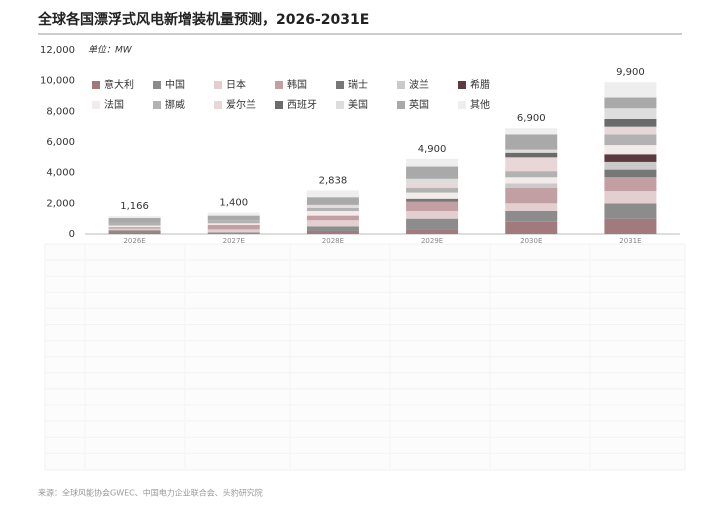  What do you see at coordinates (241, 104) in the screenshot?
I see `legend-label: 爱尔兰` at bounding box center [241, 104].